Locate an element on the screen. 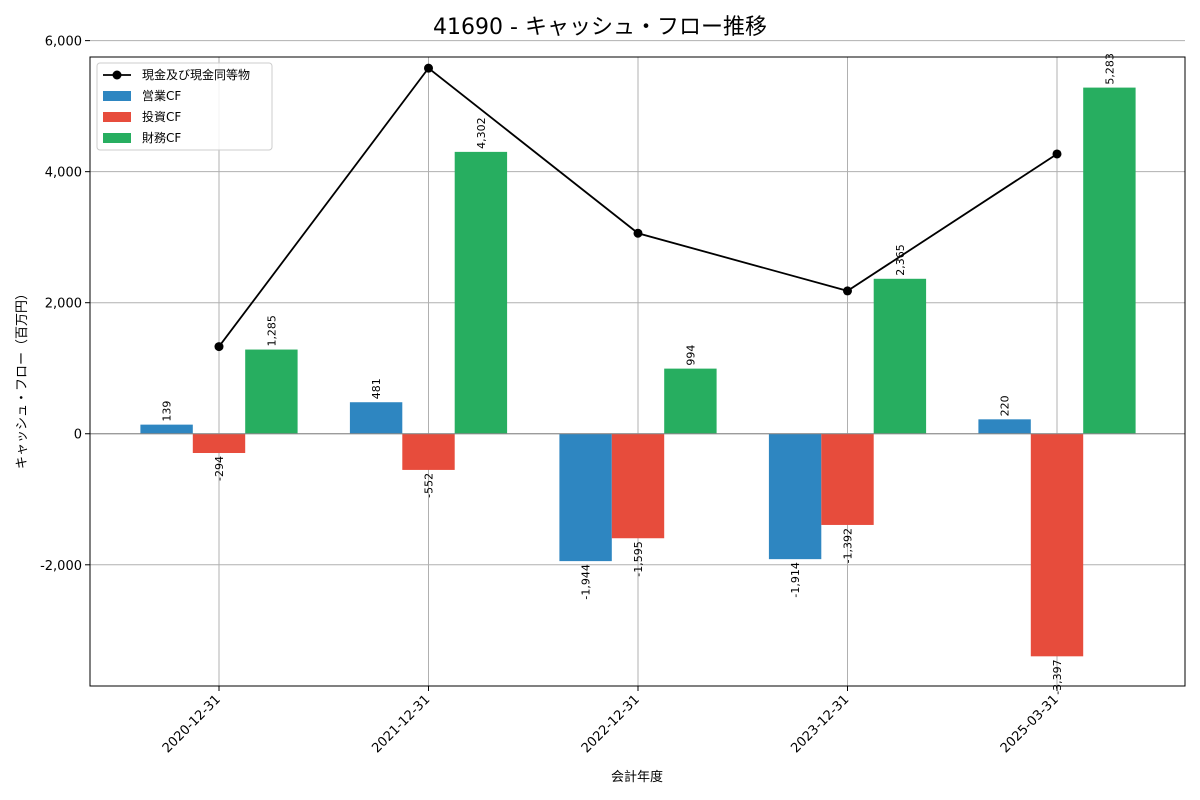 Image resolution: width=1200 pixels, height=800 pixels. y-axis-label: キャッシュ・フロー（百万円） is located at coordinates (22, 378).